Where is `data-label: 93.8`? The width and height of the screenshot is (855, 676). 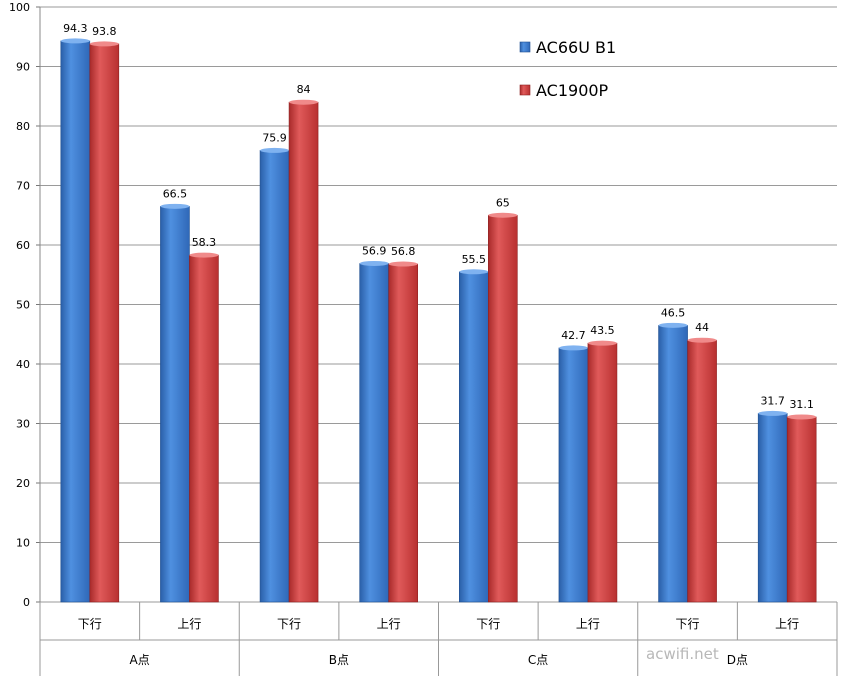 data-label: 93.8 is located at coordinates (104, 31).